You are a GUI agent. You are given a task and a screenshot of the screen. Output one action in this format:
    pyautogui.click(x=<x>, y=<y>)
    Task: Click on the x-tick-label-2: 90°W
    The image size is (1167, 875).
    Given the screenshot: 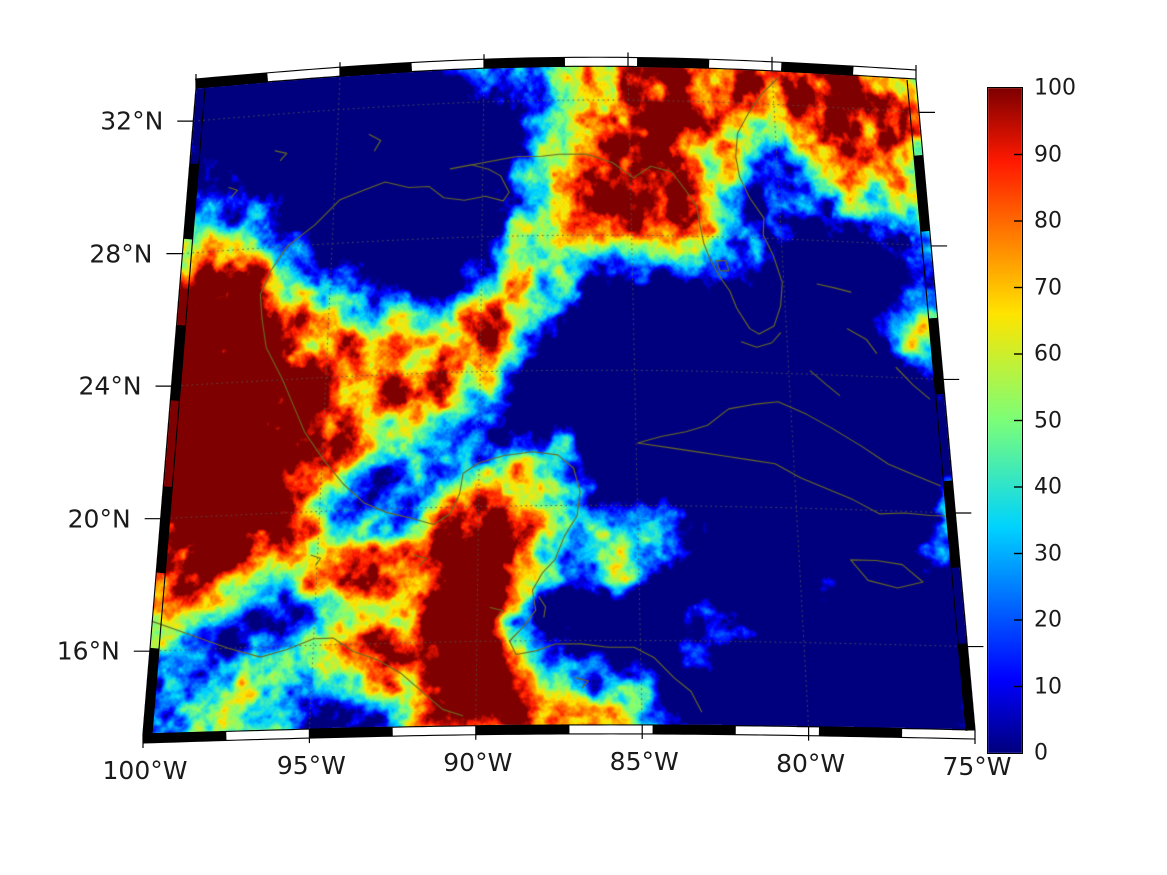 What is the action you would take?
    pyautogui.click(x=478, y=762)
    